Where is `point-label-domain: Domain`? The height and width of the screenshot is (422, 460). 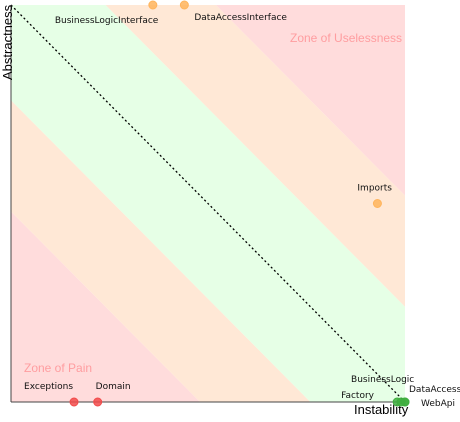
point-label-domain: Domain is located at coordinates (113, 387).